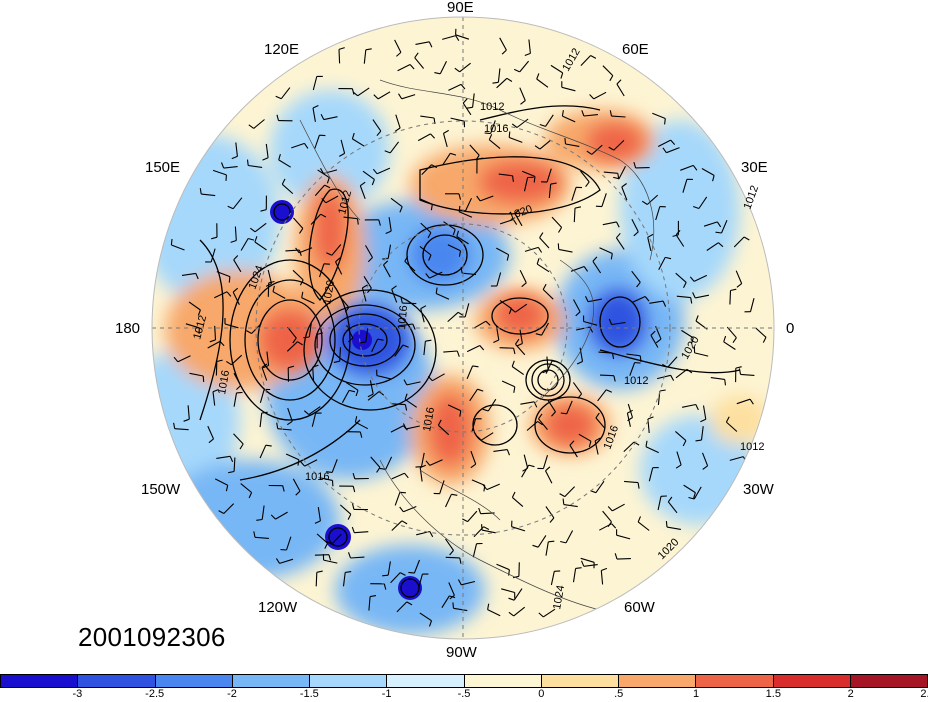  Describe the element at coordinates (460, 8) in the screenshot. I see `lon-label-90e: 90E` at that location.